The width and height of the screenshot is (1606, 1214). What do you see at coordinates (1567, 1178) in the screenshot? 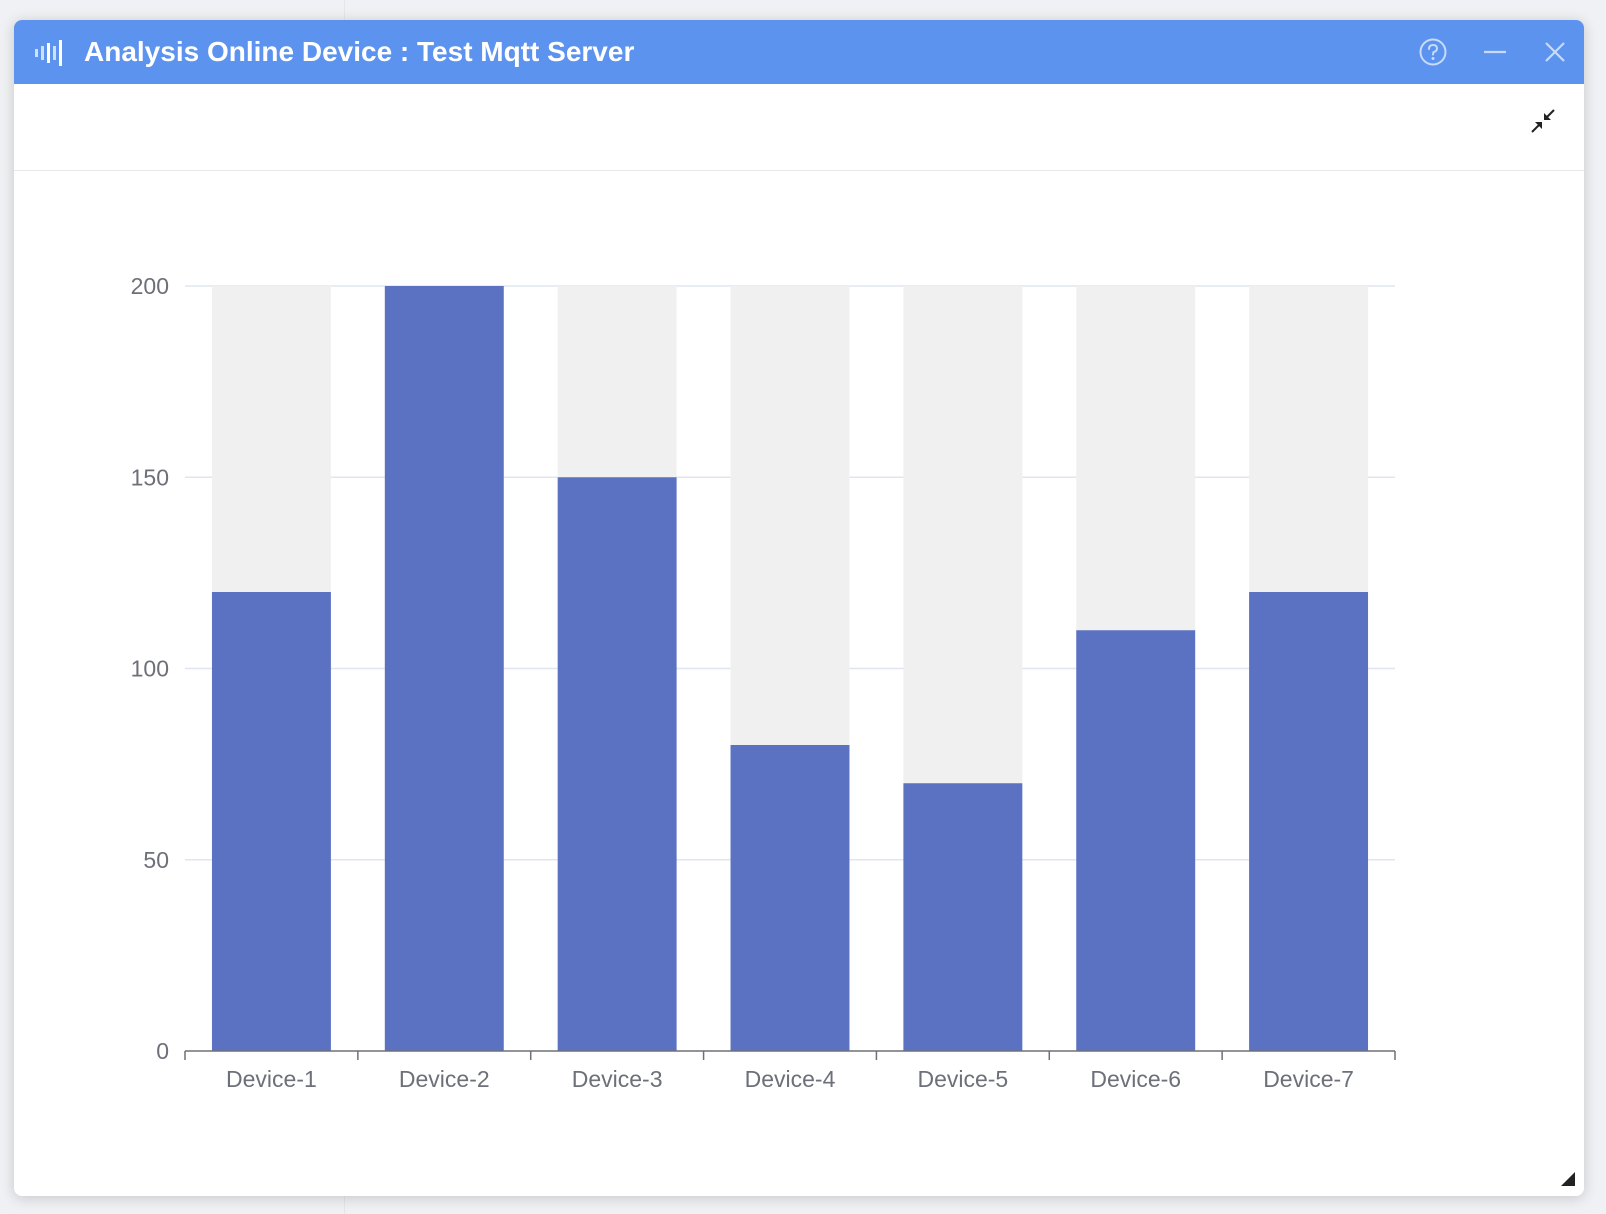
I see `resize-corner-icon` at bounding box center [1567, 1178].